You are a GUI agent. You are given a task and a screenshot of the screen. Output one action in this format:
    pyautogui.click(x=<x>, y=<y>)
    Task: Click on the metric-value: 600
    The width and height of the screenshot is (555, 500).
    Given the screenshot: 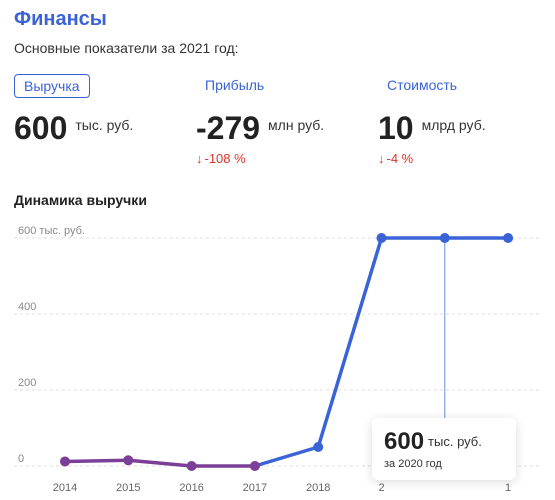 What is the action you would take?
    pyautogui.click(x=41, y=128)
    